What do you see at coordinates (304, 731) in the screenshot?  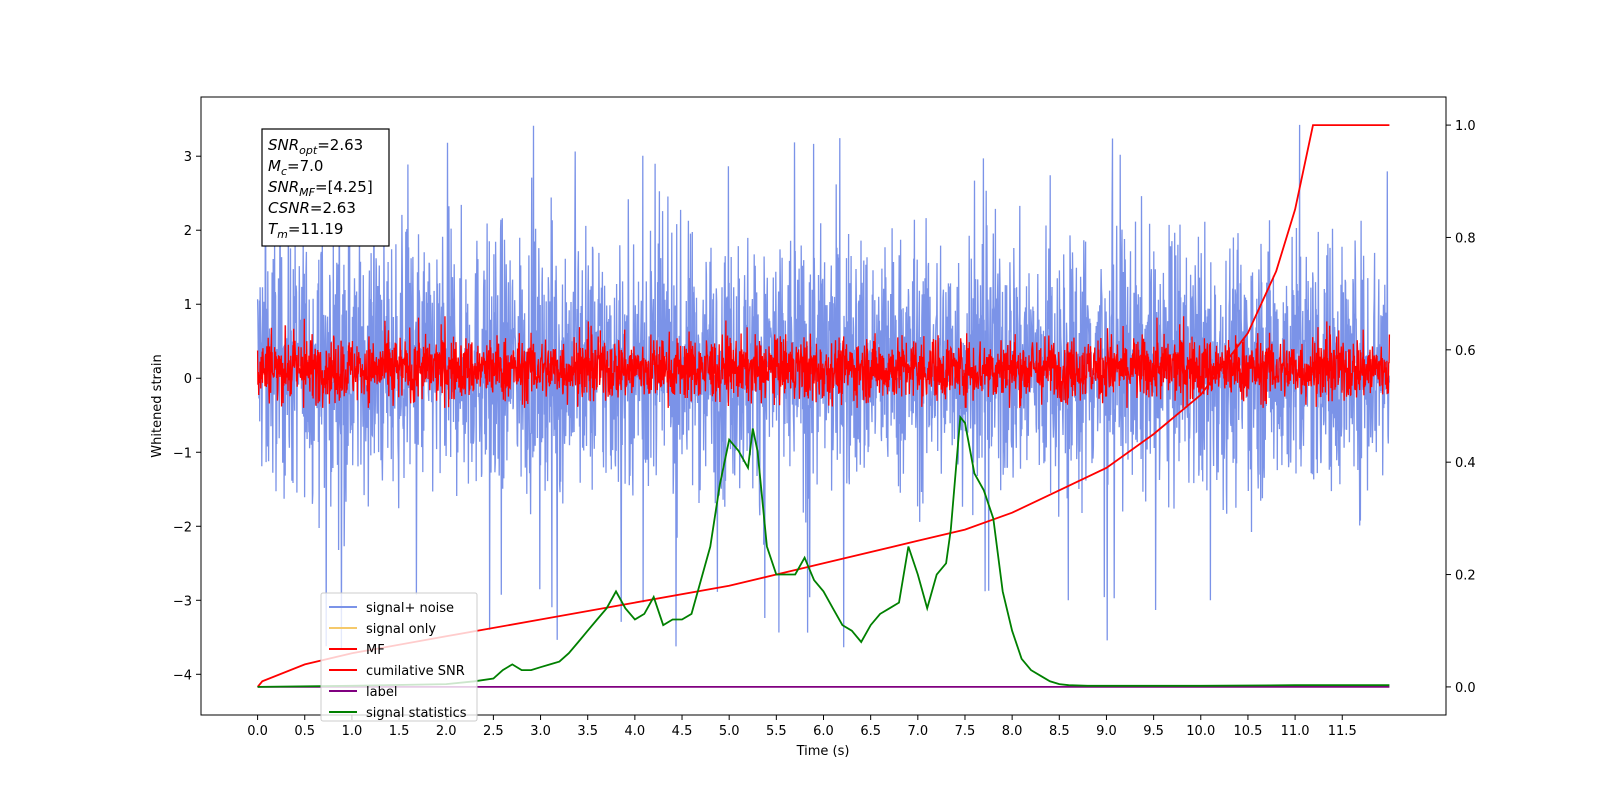 I see `x-tick-label: 0.5` at bounding box center [304, 731].